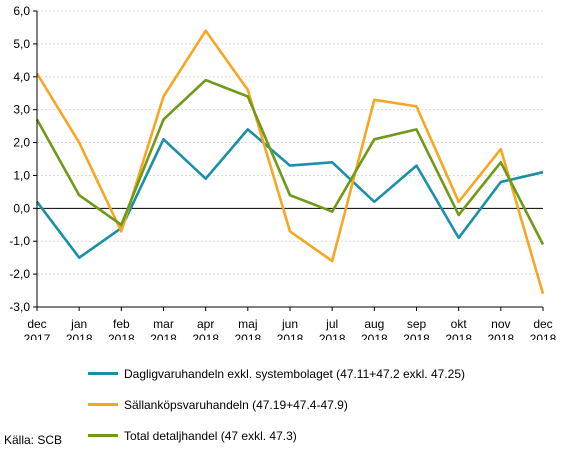  Describe the element at coordinates (247, 324) in the screenshot. I see `x-tick-label-month: maj` at that location.